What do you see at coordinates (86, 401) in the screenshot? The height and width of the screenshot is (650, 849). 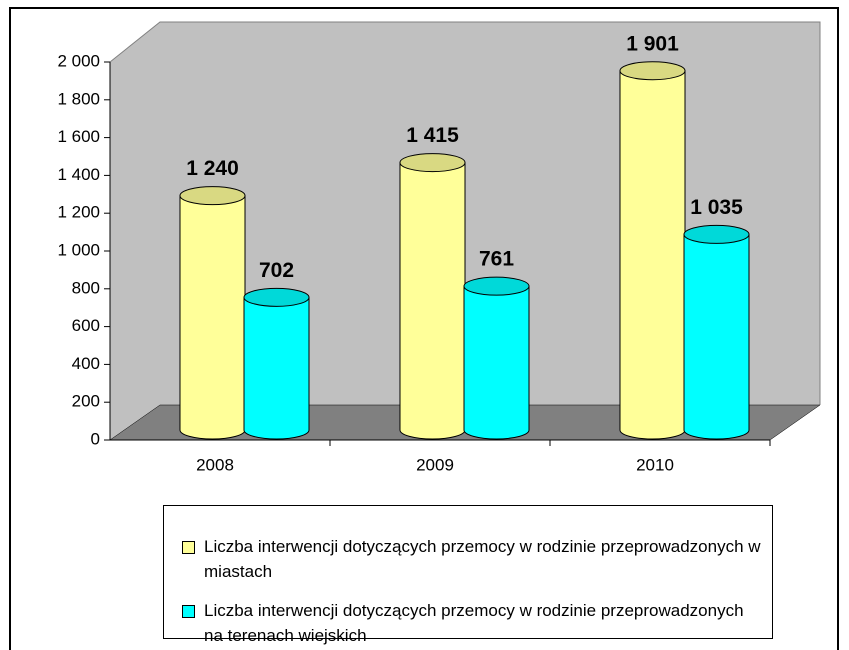 I see `y-tick-label: 200` at bounding box center [86, 401].